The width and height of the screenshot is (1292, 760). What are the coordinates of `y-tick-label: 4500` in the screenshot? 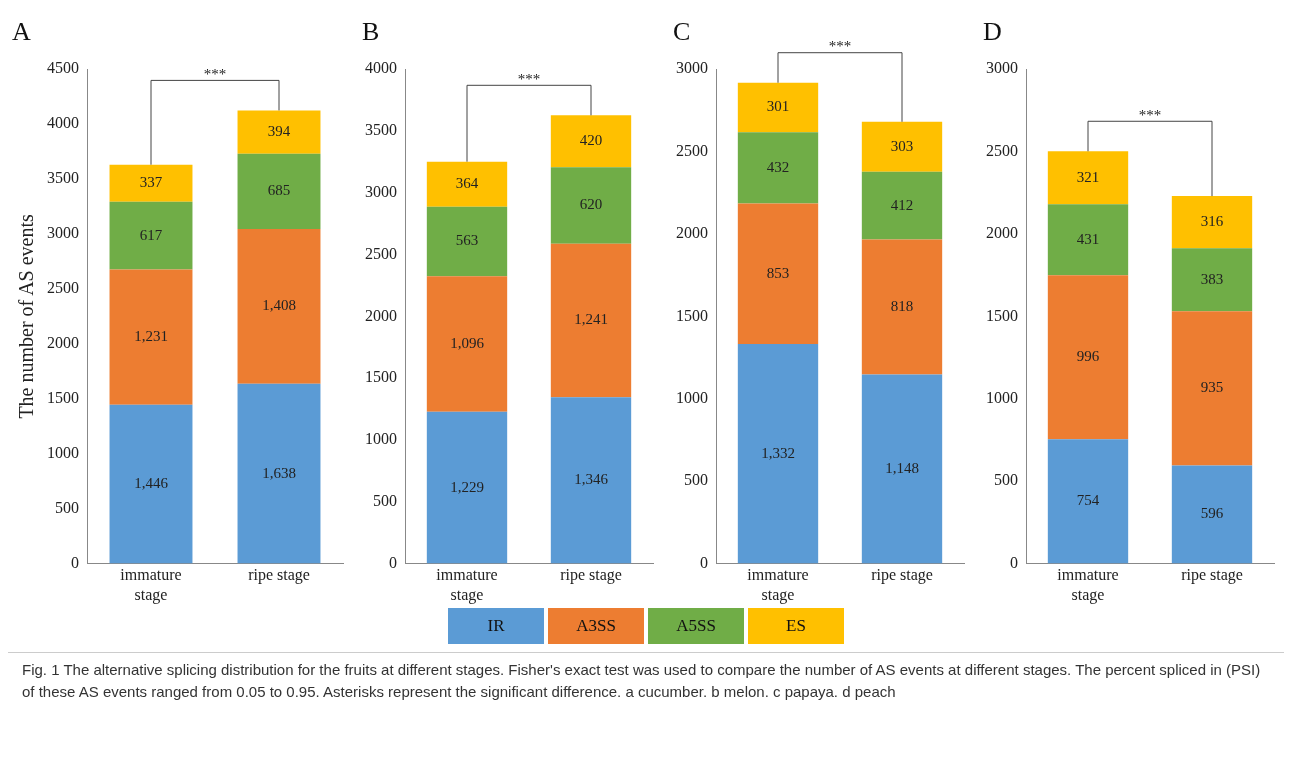 It's located at (63, 68).